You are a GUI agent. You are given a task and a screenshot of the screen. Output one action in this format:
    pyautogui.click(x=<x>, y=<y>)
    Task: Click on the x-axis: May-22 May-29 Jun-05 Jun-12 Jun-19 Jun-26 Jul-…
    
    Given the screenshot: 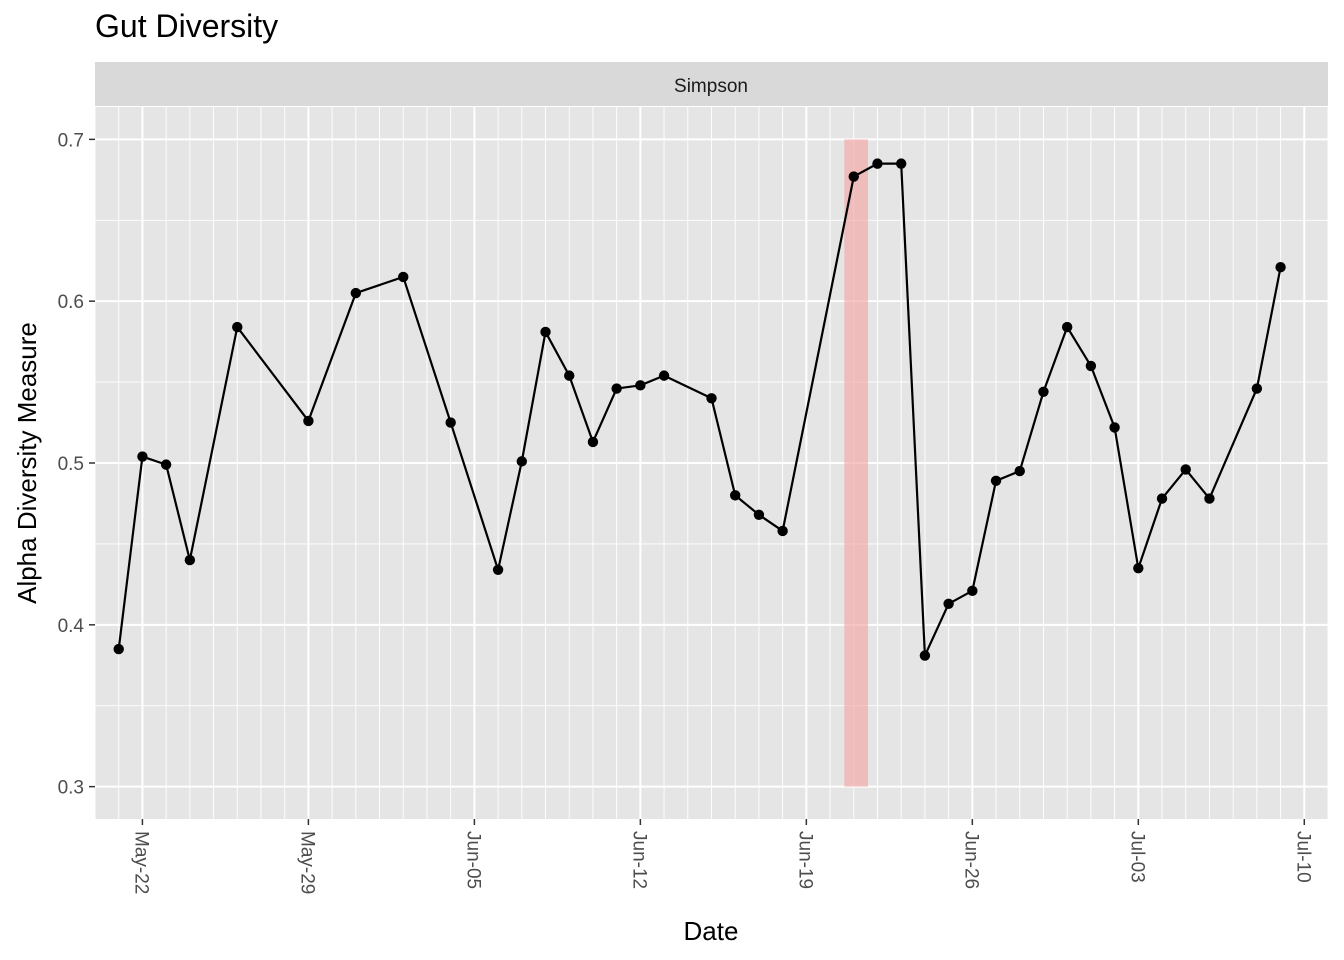 What is the action you would take?
    pyautogui.click(x=721, y=856)
    